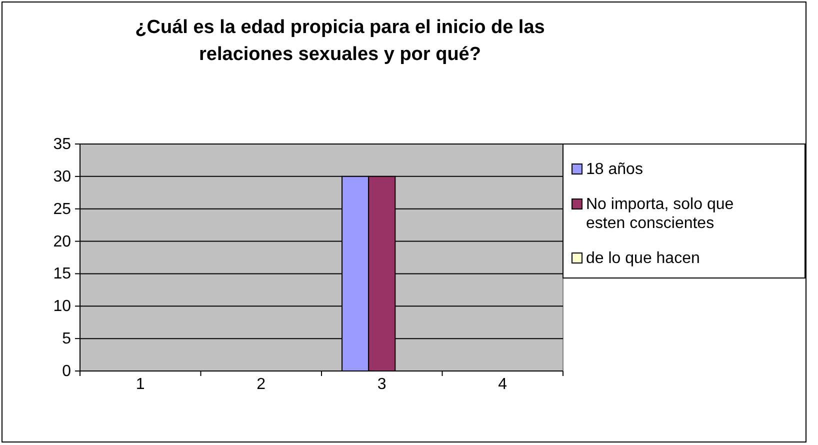 The image size is (818, 445). Describe the element at coordinates (503, 384) in the screenshot. I see `x-tick-label: 4` at that location.